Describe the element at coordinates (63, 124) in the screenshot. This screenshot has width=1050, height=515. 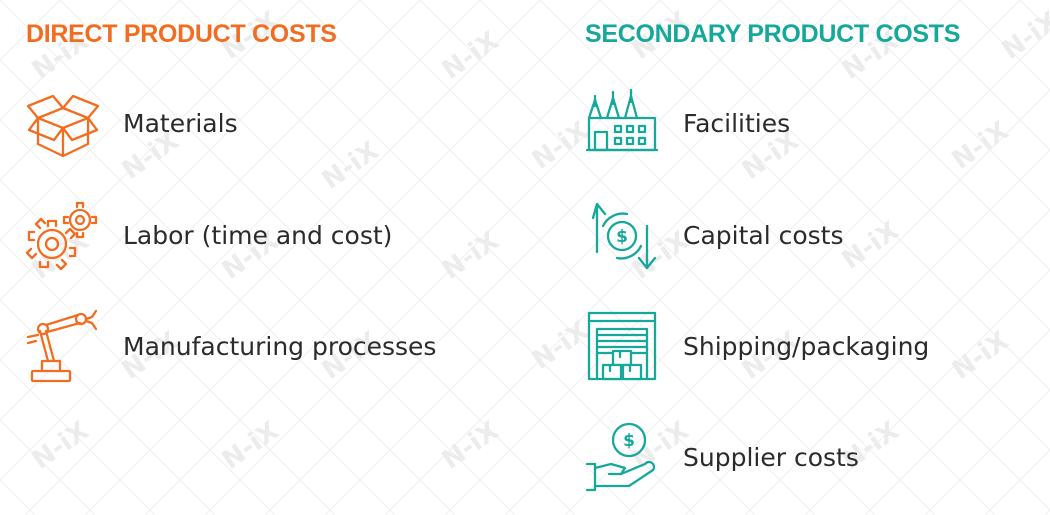
I see `open-box-icon` at that location.